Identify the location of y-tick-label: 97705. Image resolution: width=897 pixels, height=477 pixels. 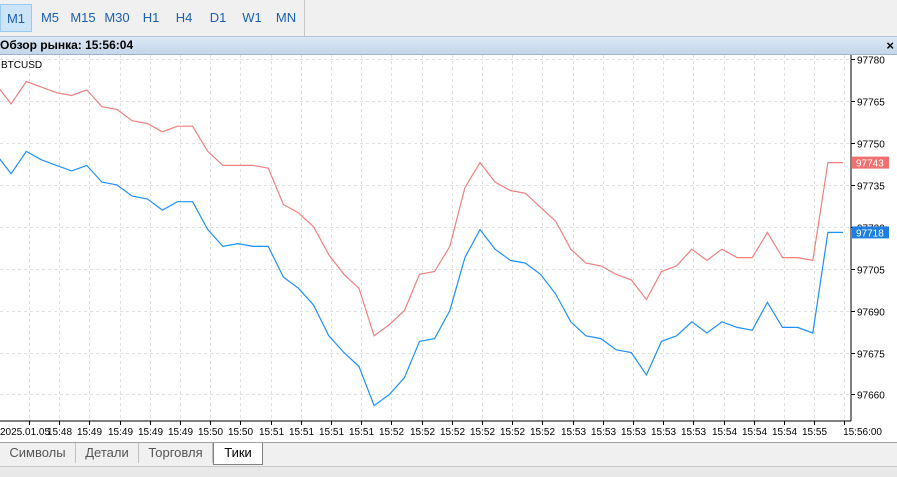
(871, 271).